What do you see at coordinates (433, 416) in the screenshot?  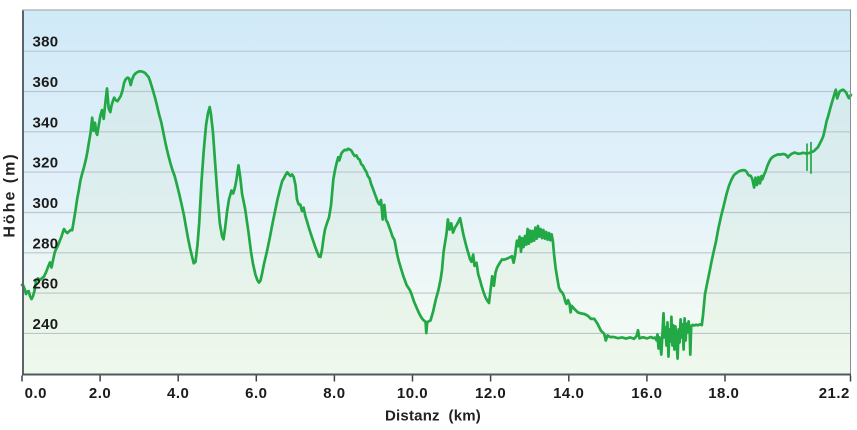 I see `svg-text: Distanz (km)` at bounding box center [433, 416].